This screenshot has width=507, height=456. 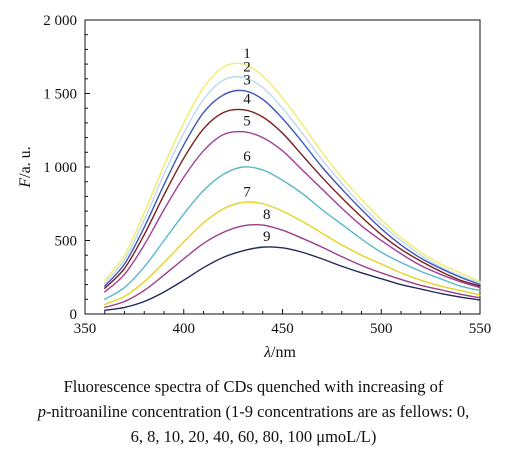 What do you see at coordinates (381, 329) in the screenshot?
I see `x-tick-label: 500` at bounding box center [381, 329].